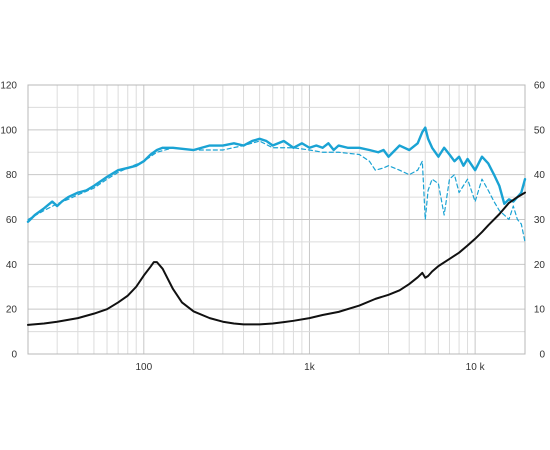 The width and height of the screenshot is (550, 450). Describe the element at coordinates (540, 86) in the screenshot. I see `y-right-tick-label: 60` at that location.